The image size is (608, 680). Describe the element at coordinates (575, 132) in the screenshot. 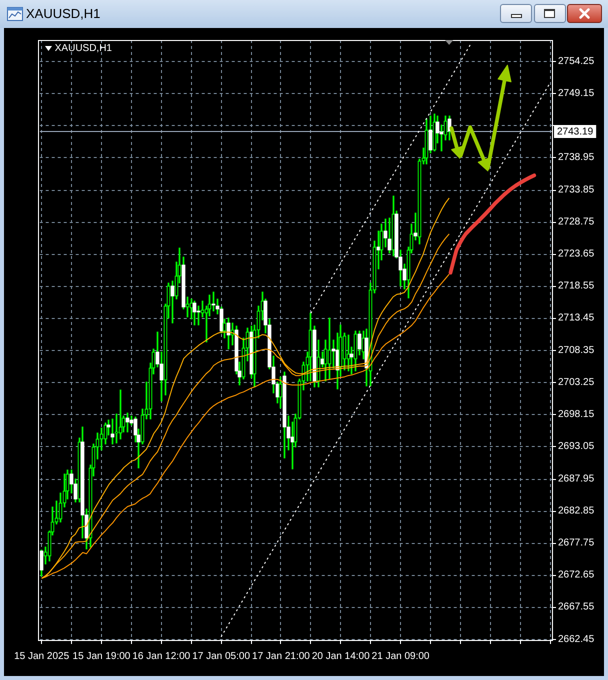

I see `ref-line-label: 2743.19` at that location.